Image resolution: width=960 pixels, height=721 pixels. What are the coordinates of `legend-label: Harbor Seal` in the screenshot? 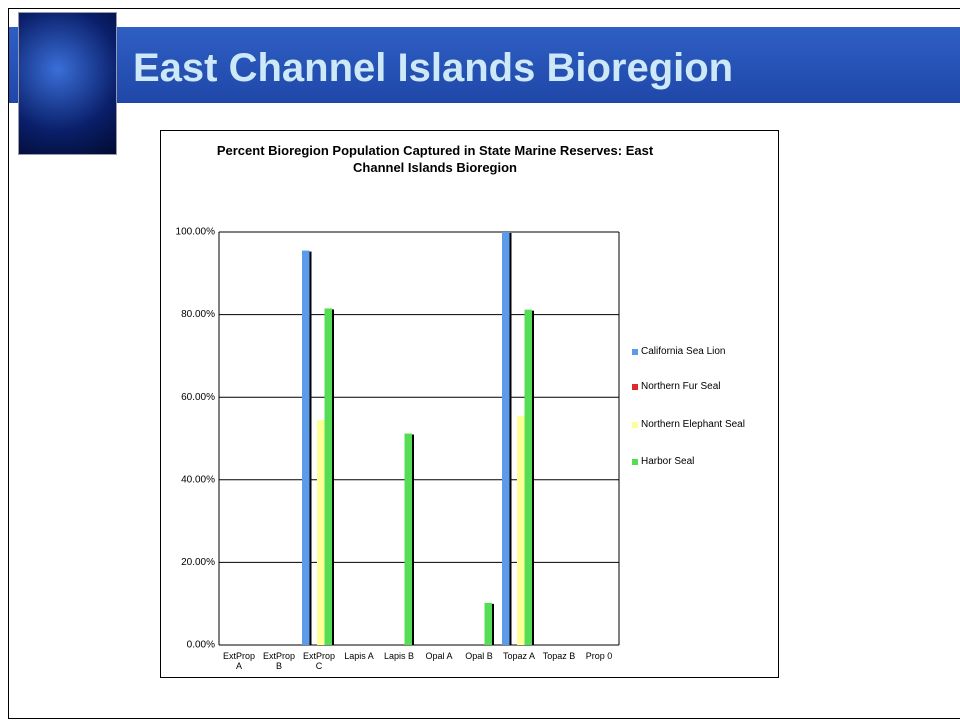 It's located at (668, 461).